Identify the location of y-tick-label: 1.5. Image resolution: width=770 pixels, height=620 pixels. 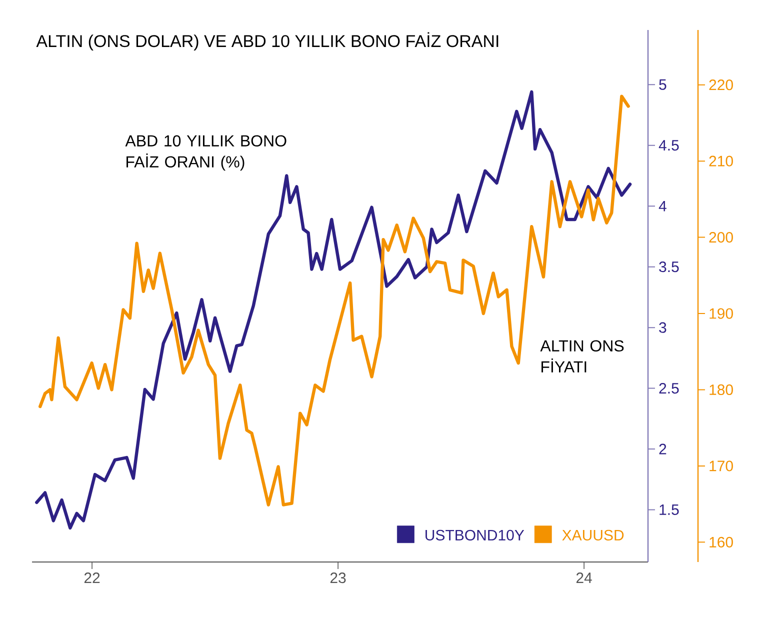
(669, 509).